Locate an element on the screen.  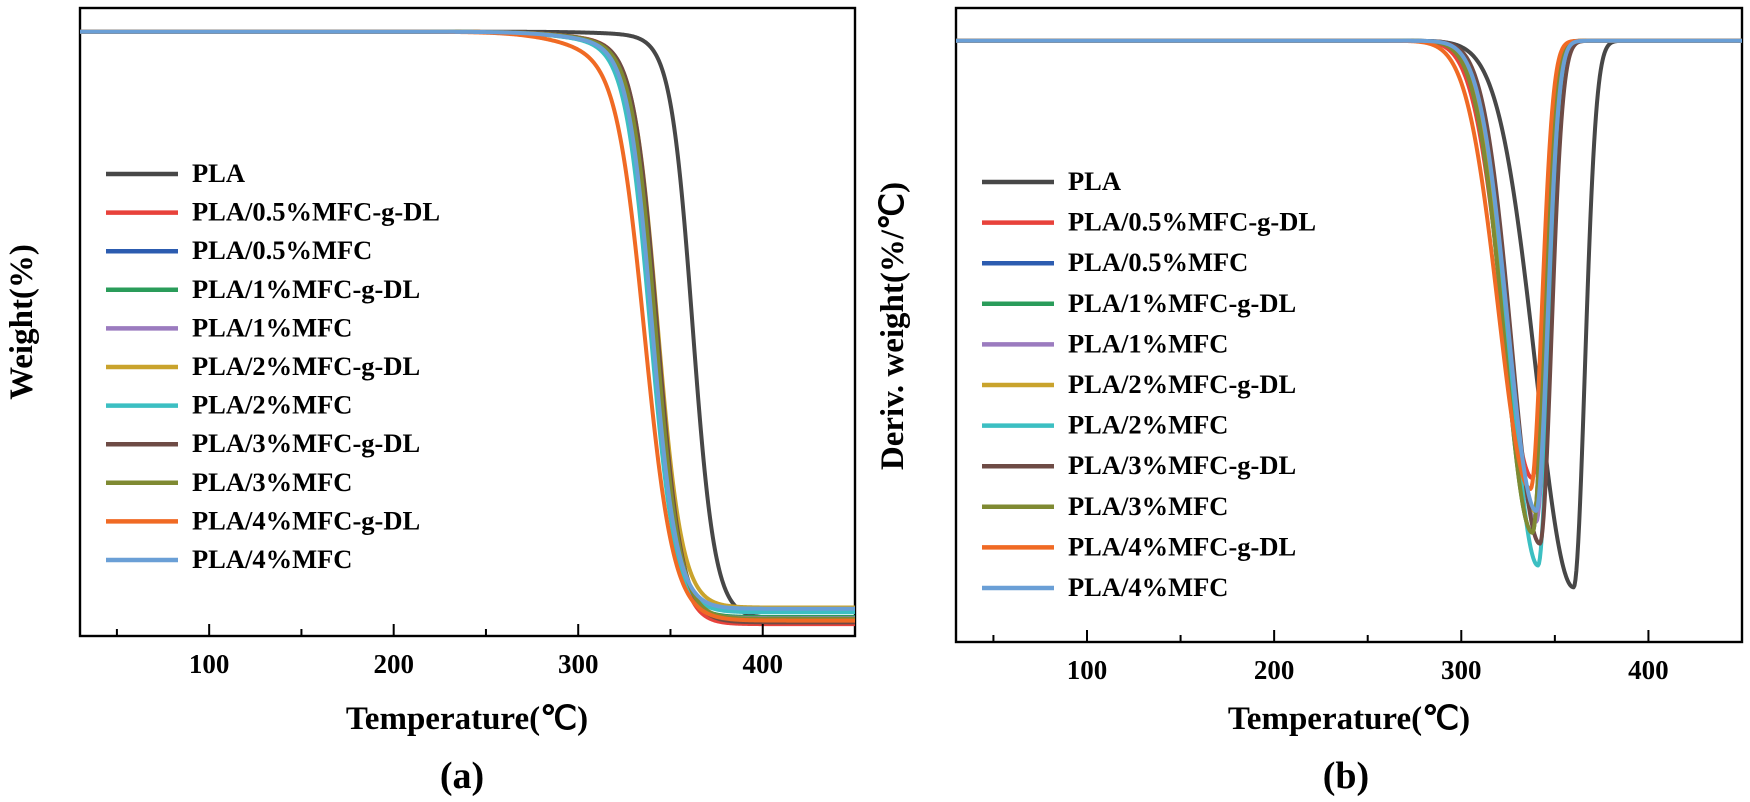
panel-b-x-axis-title: Temperature(℃) is located at coordinates (1349, 719).